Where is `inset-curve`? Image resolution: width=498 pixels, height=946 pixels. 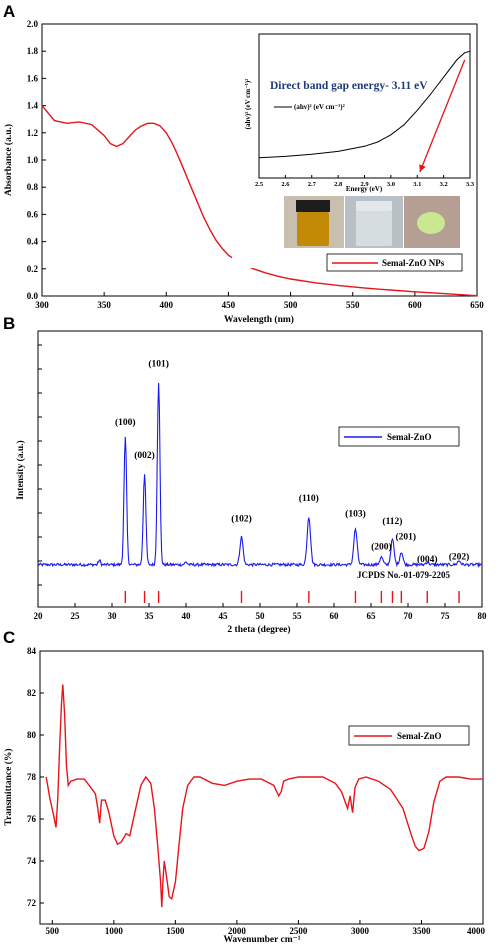 inset-curve is located at coordinates (364, 104).